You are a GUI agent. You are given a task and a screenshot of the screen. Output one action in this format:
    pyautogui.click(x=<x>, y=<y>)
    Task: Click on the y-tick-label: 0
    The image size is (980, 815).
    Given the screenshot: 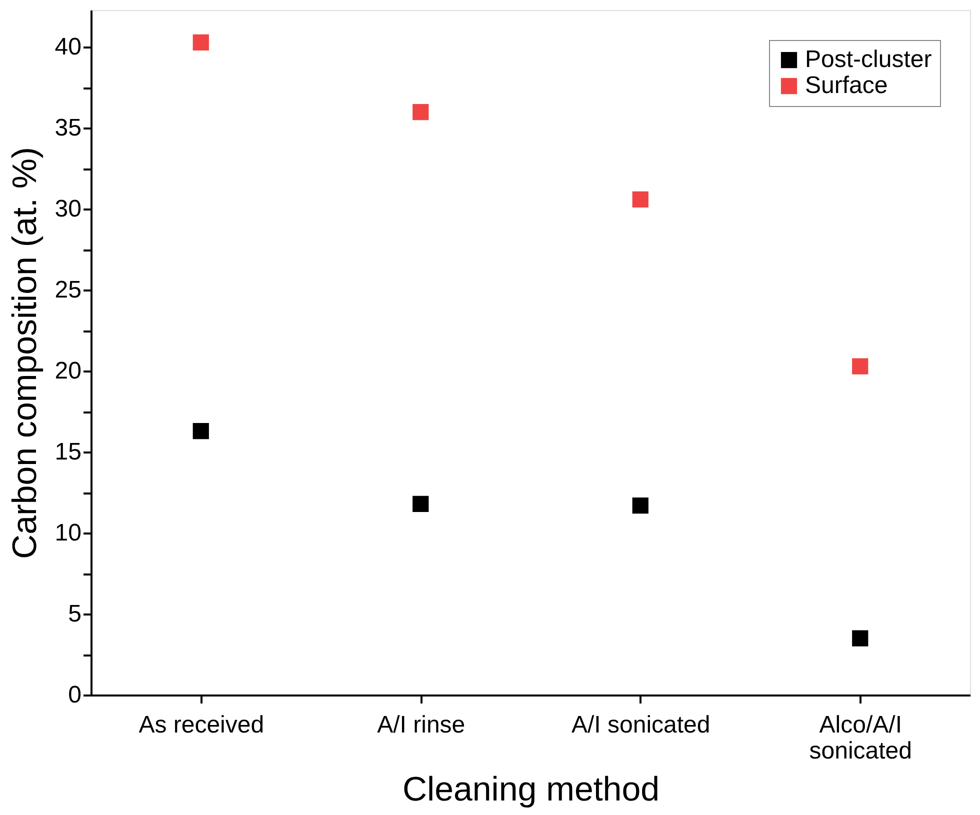 What is the action you would take?
    pyautogui.click(x=75, y=695)
    